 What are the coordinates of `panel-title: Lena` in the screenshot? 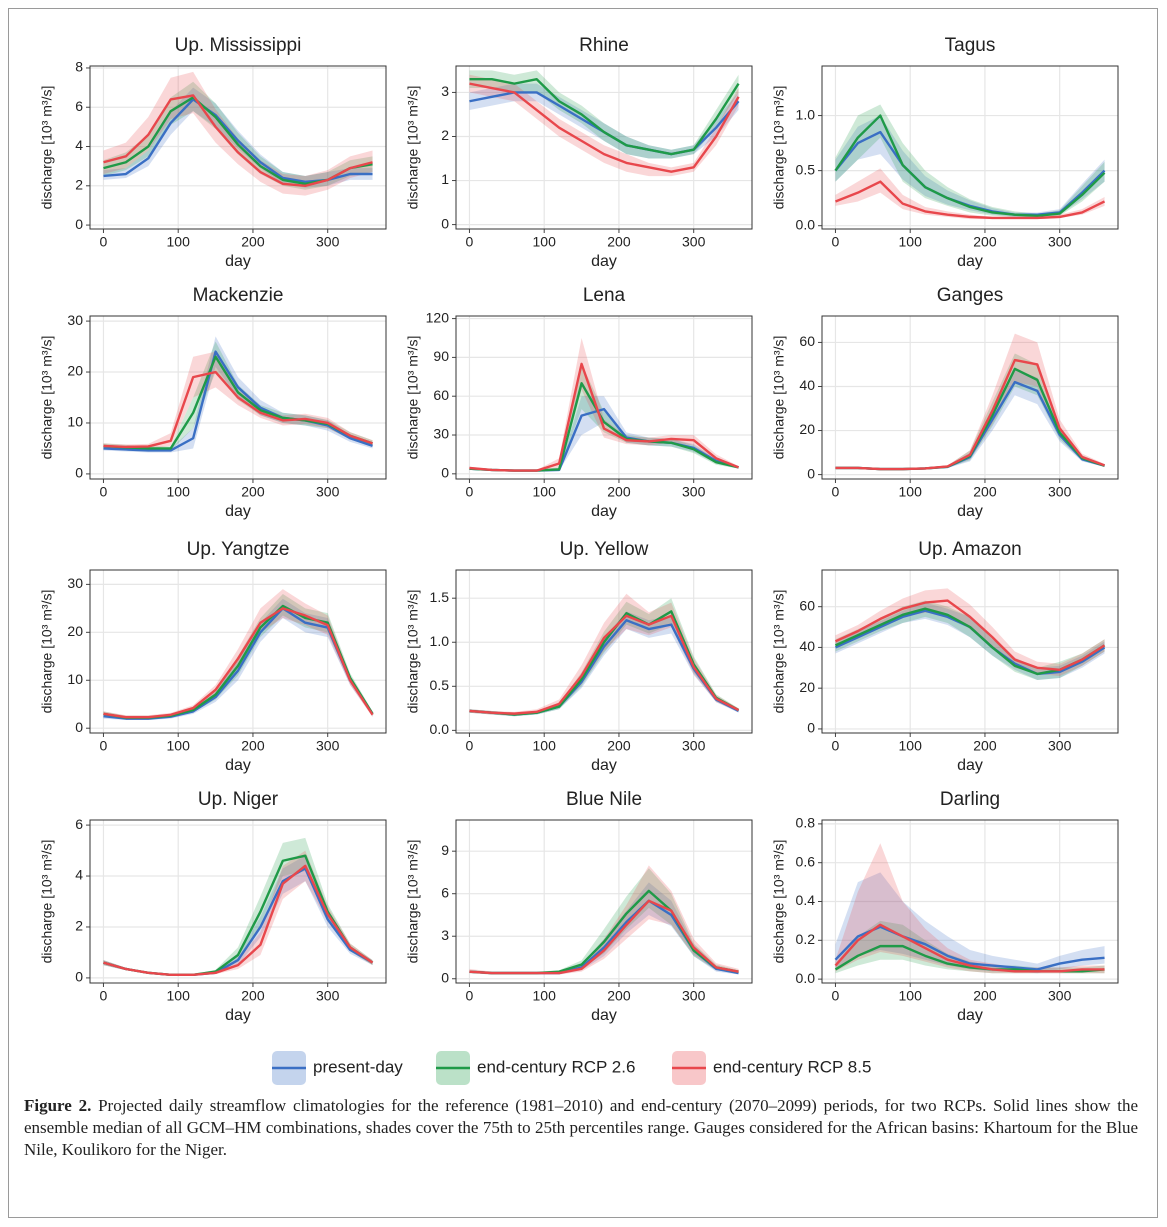 It's located at (604, 295).